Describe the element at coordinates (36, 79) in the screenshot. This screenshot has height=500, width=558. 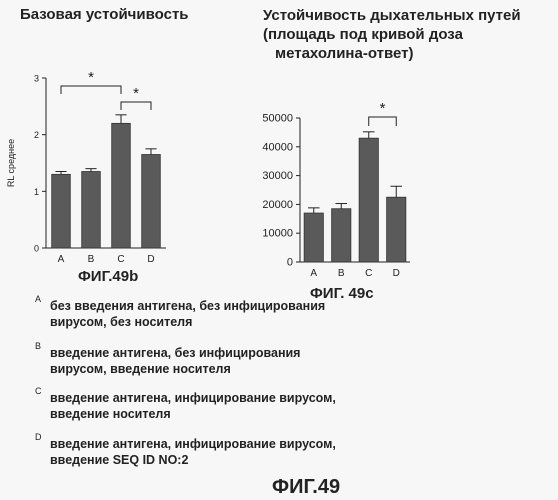
I see `y-tick-label: 3` at that location.